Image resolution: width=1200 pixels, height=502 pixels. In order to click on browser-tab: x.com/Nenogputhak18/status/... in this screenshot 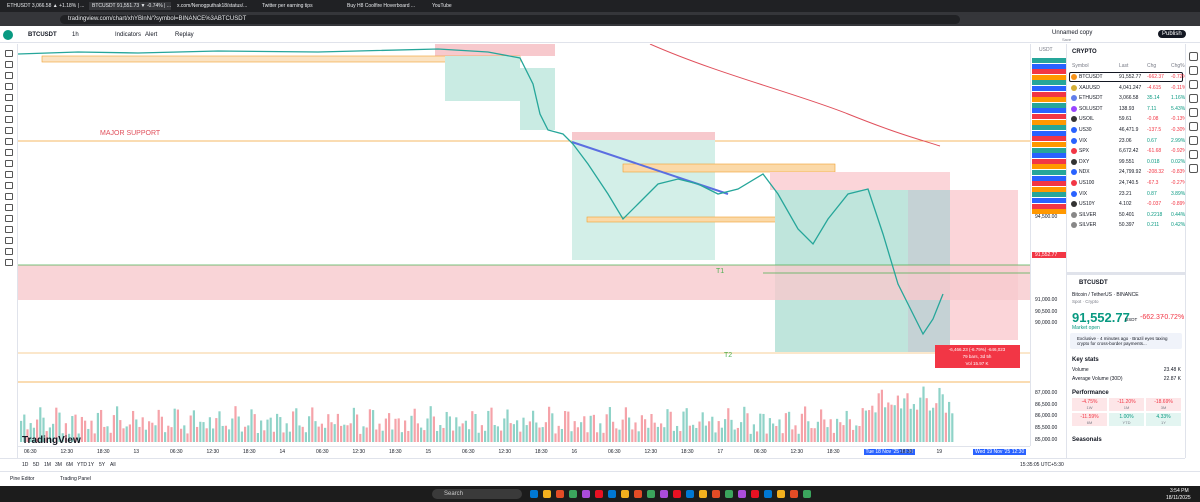, I will do `click(212, 6)`.